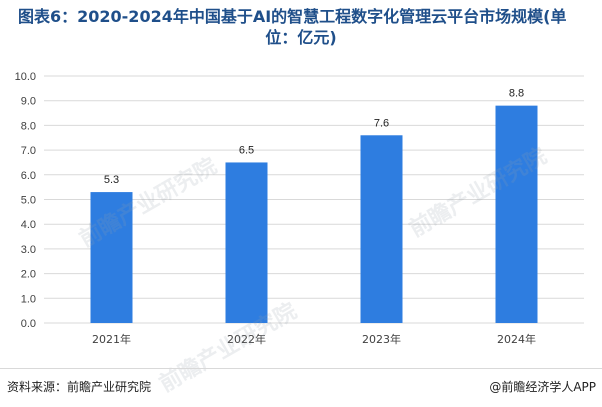 This screenshot has width=602, height=407. I want to click on y-tick-label: 10.0, so click(25, 77).